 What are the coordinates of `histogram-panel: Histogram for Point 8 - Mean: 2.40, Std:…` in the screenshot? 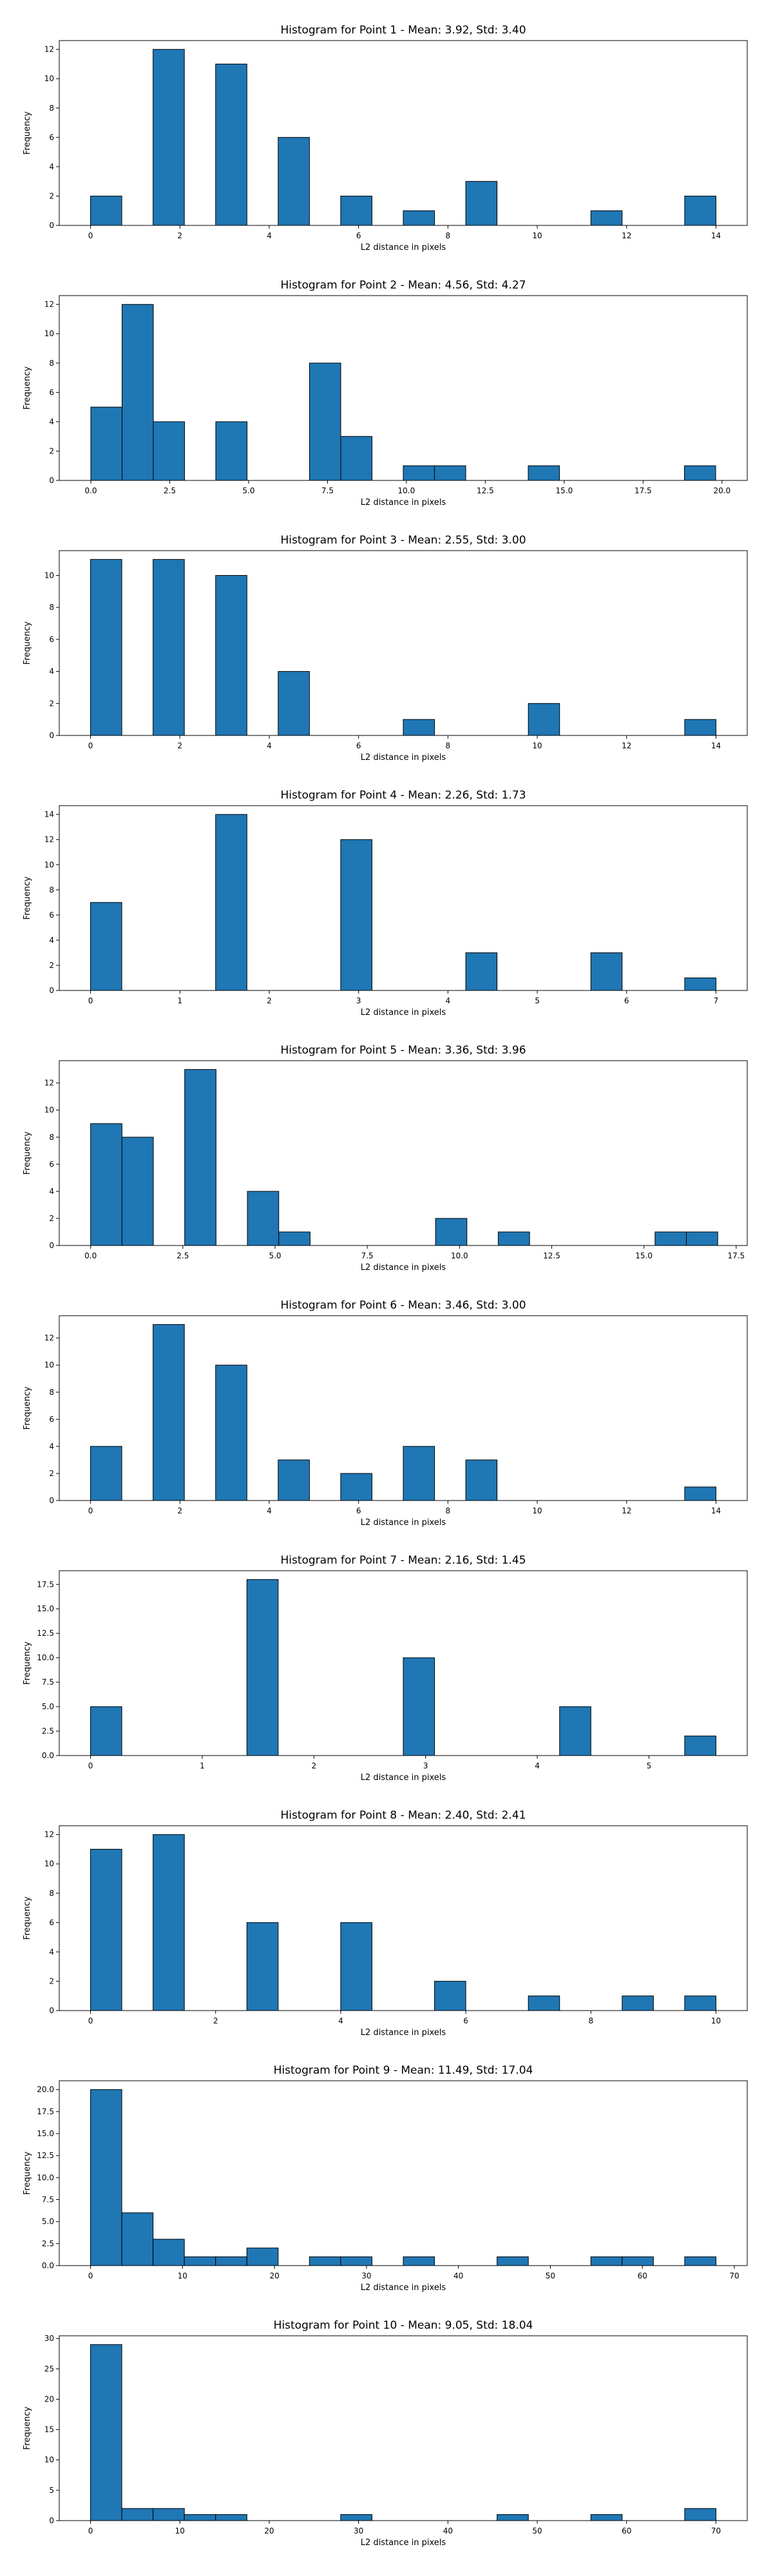 It's located at (385, 1923).